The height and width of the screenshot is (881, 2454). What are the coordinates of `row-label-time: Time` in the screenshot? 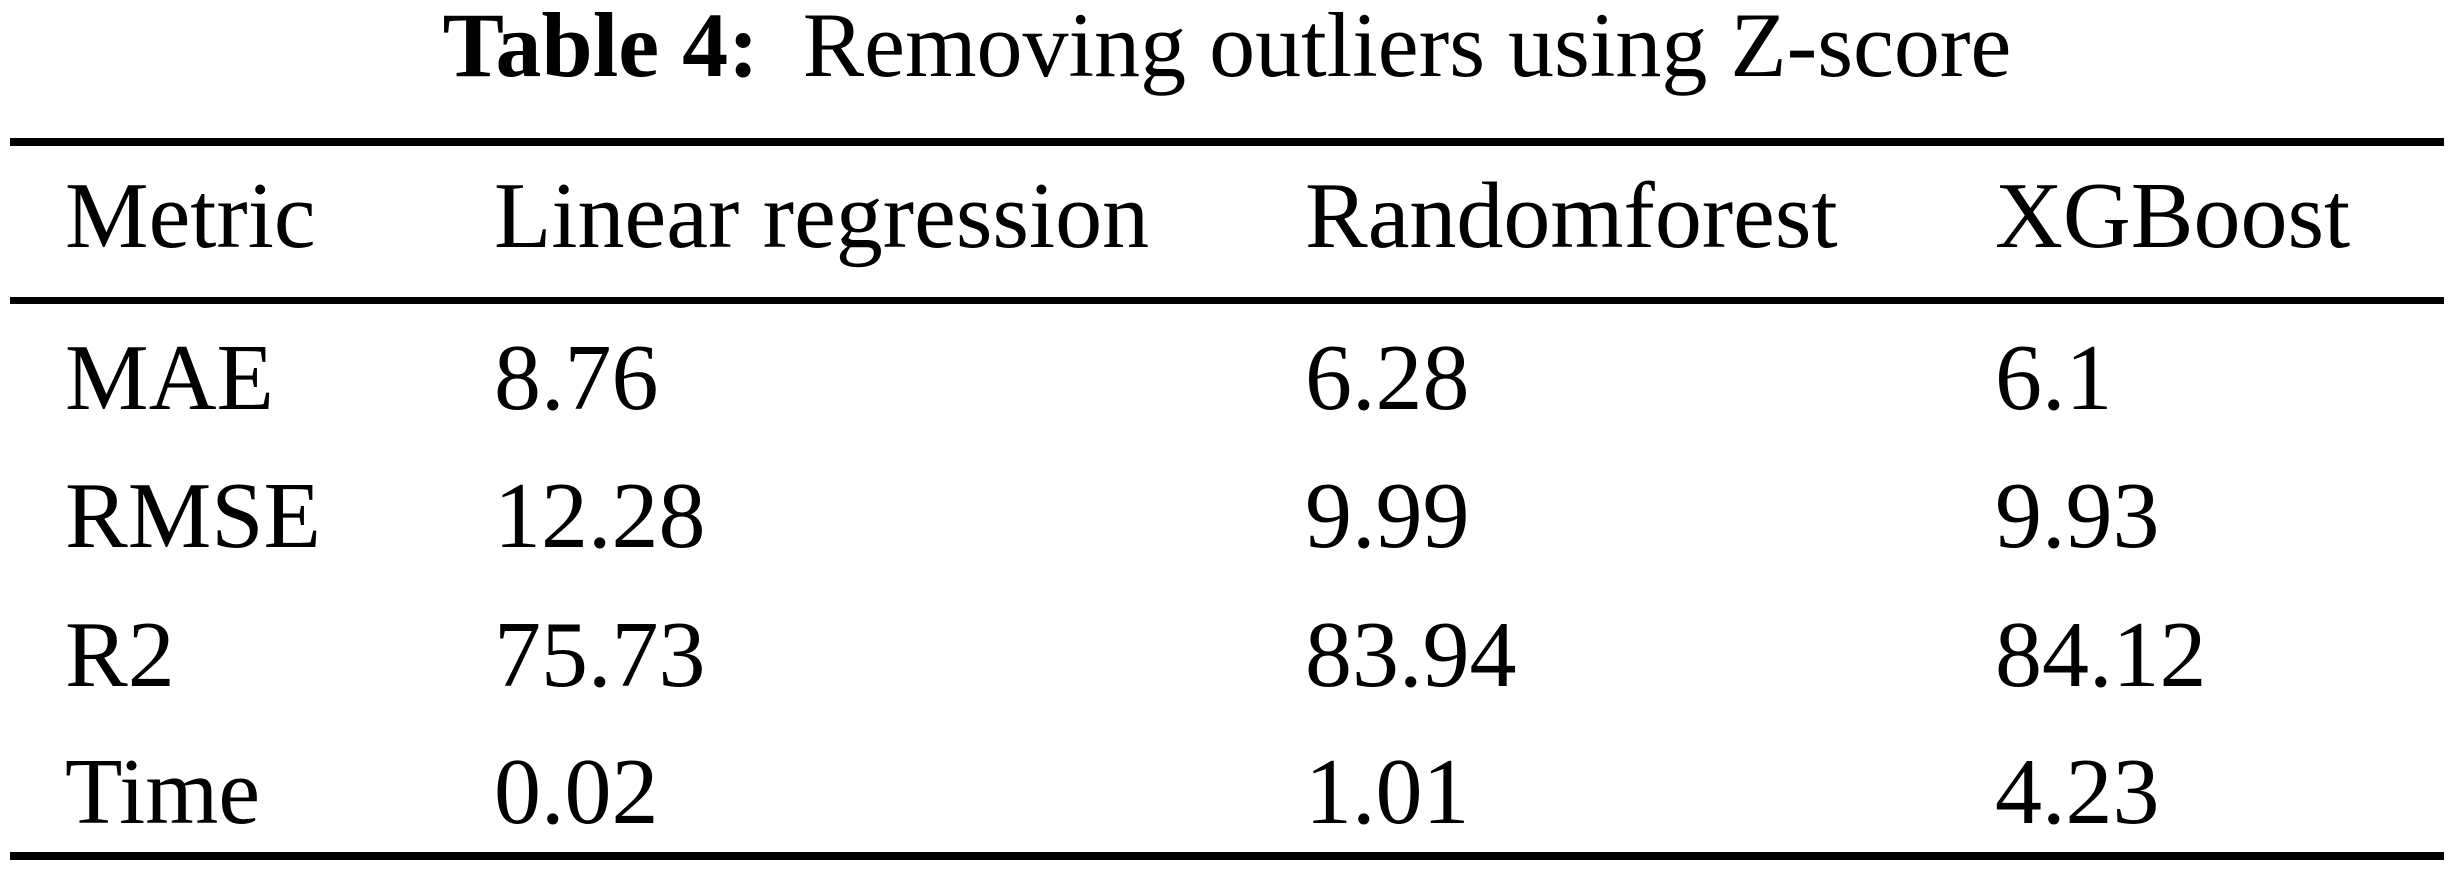 It's located at (163, 791).